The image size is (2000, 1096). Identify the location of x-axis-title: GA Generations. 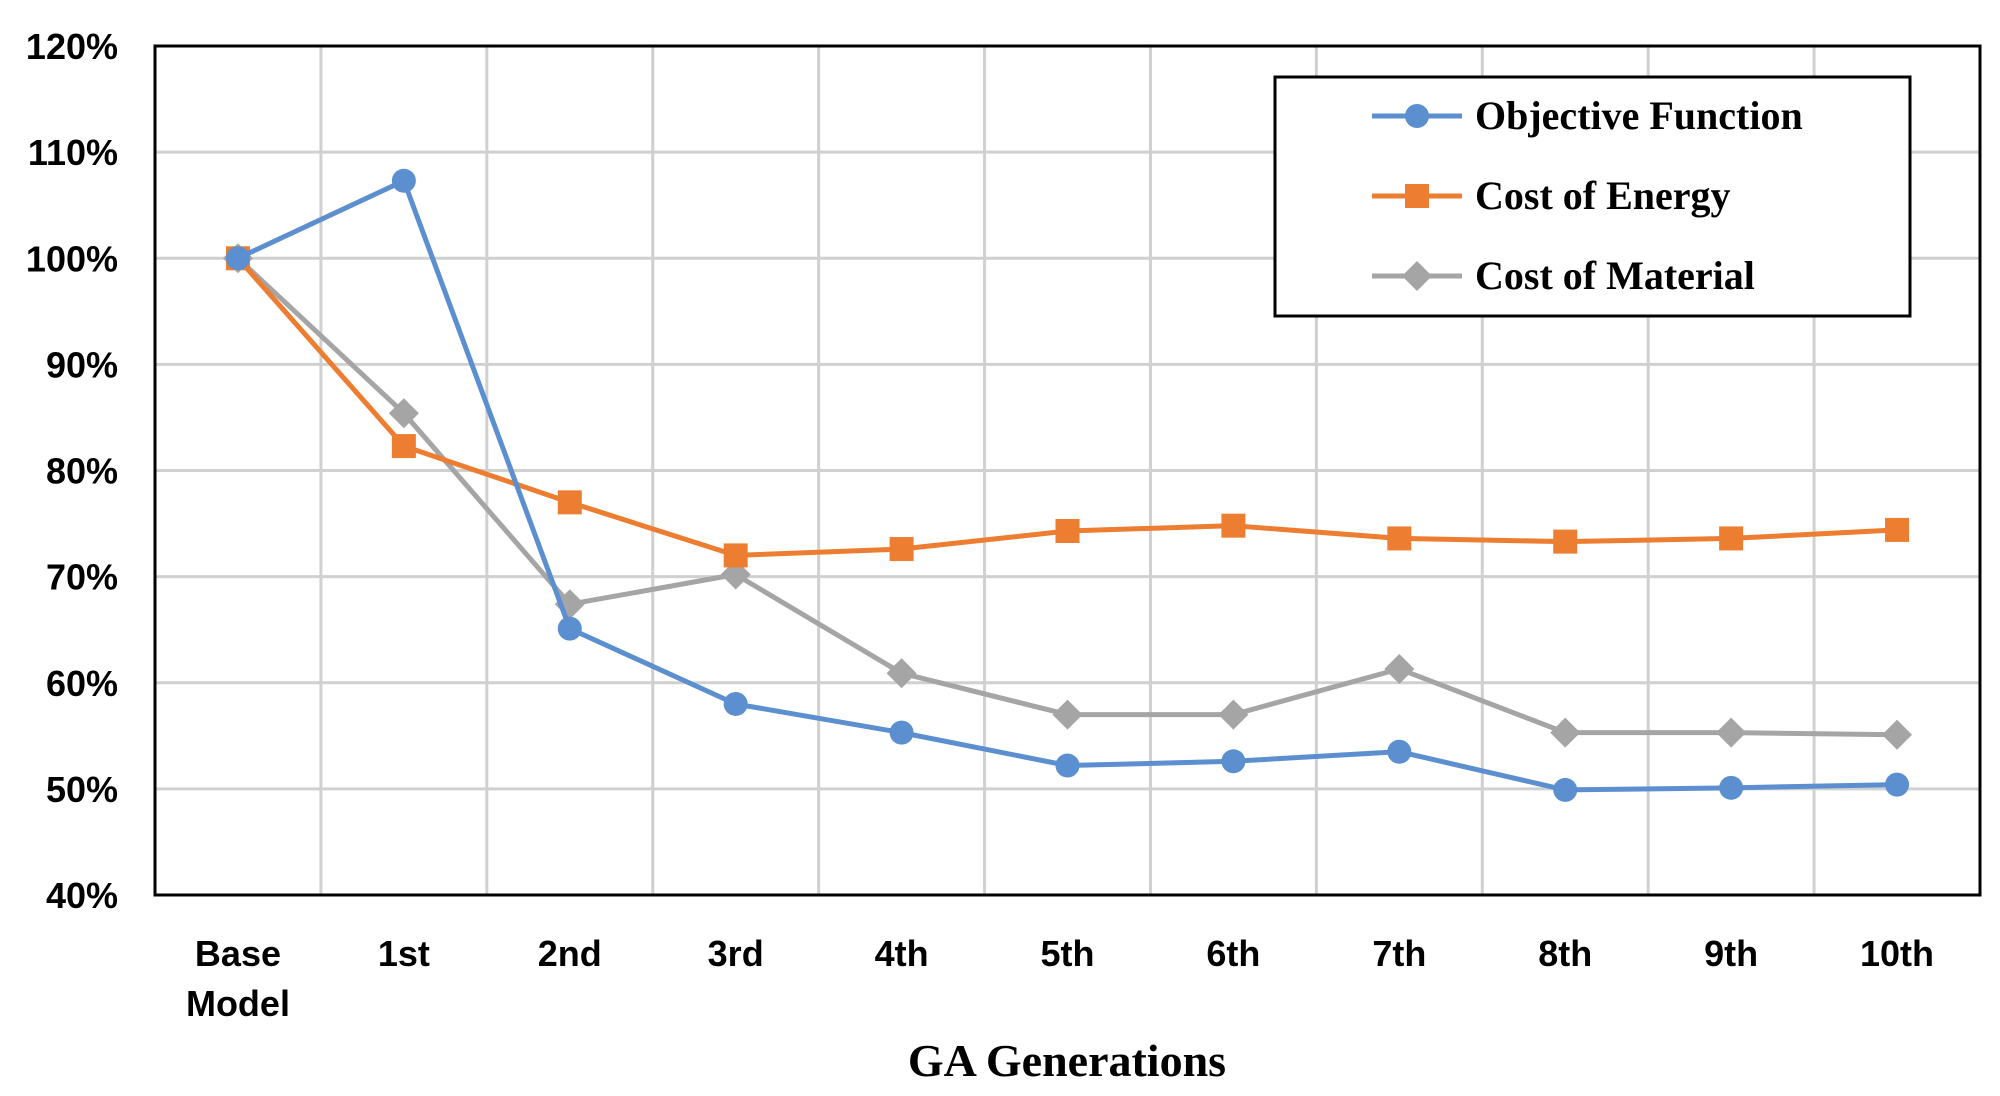
(1067, 1060).